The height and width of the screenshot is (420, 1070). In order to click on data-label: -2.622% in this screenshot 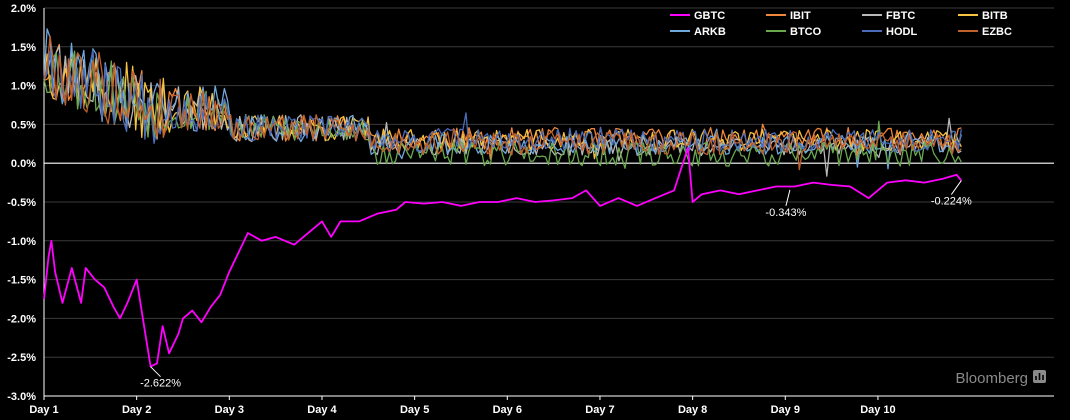, I will do `click(160, 384)`.